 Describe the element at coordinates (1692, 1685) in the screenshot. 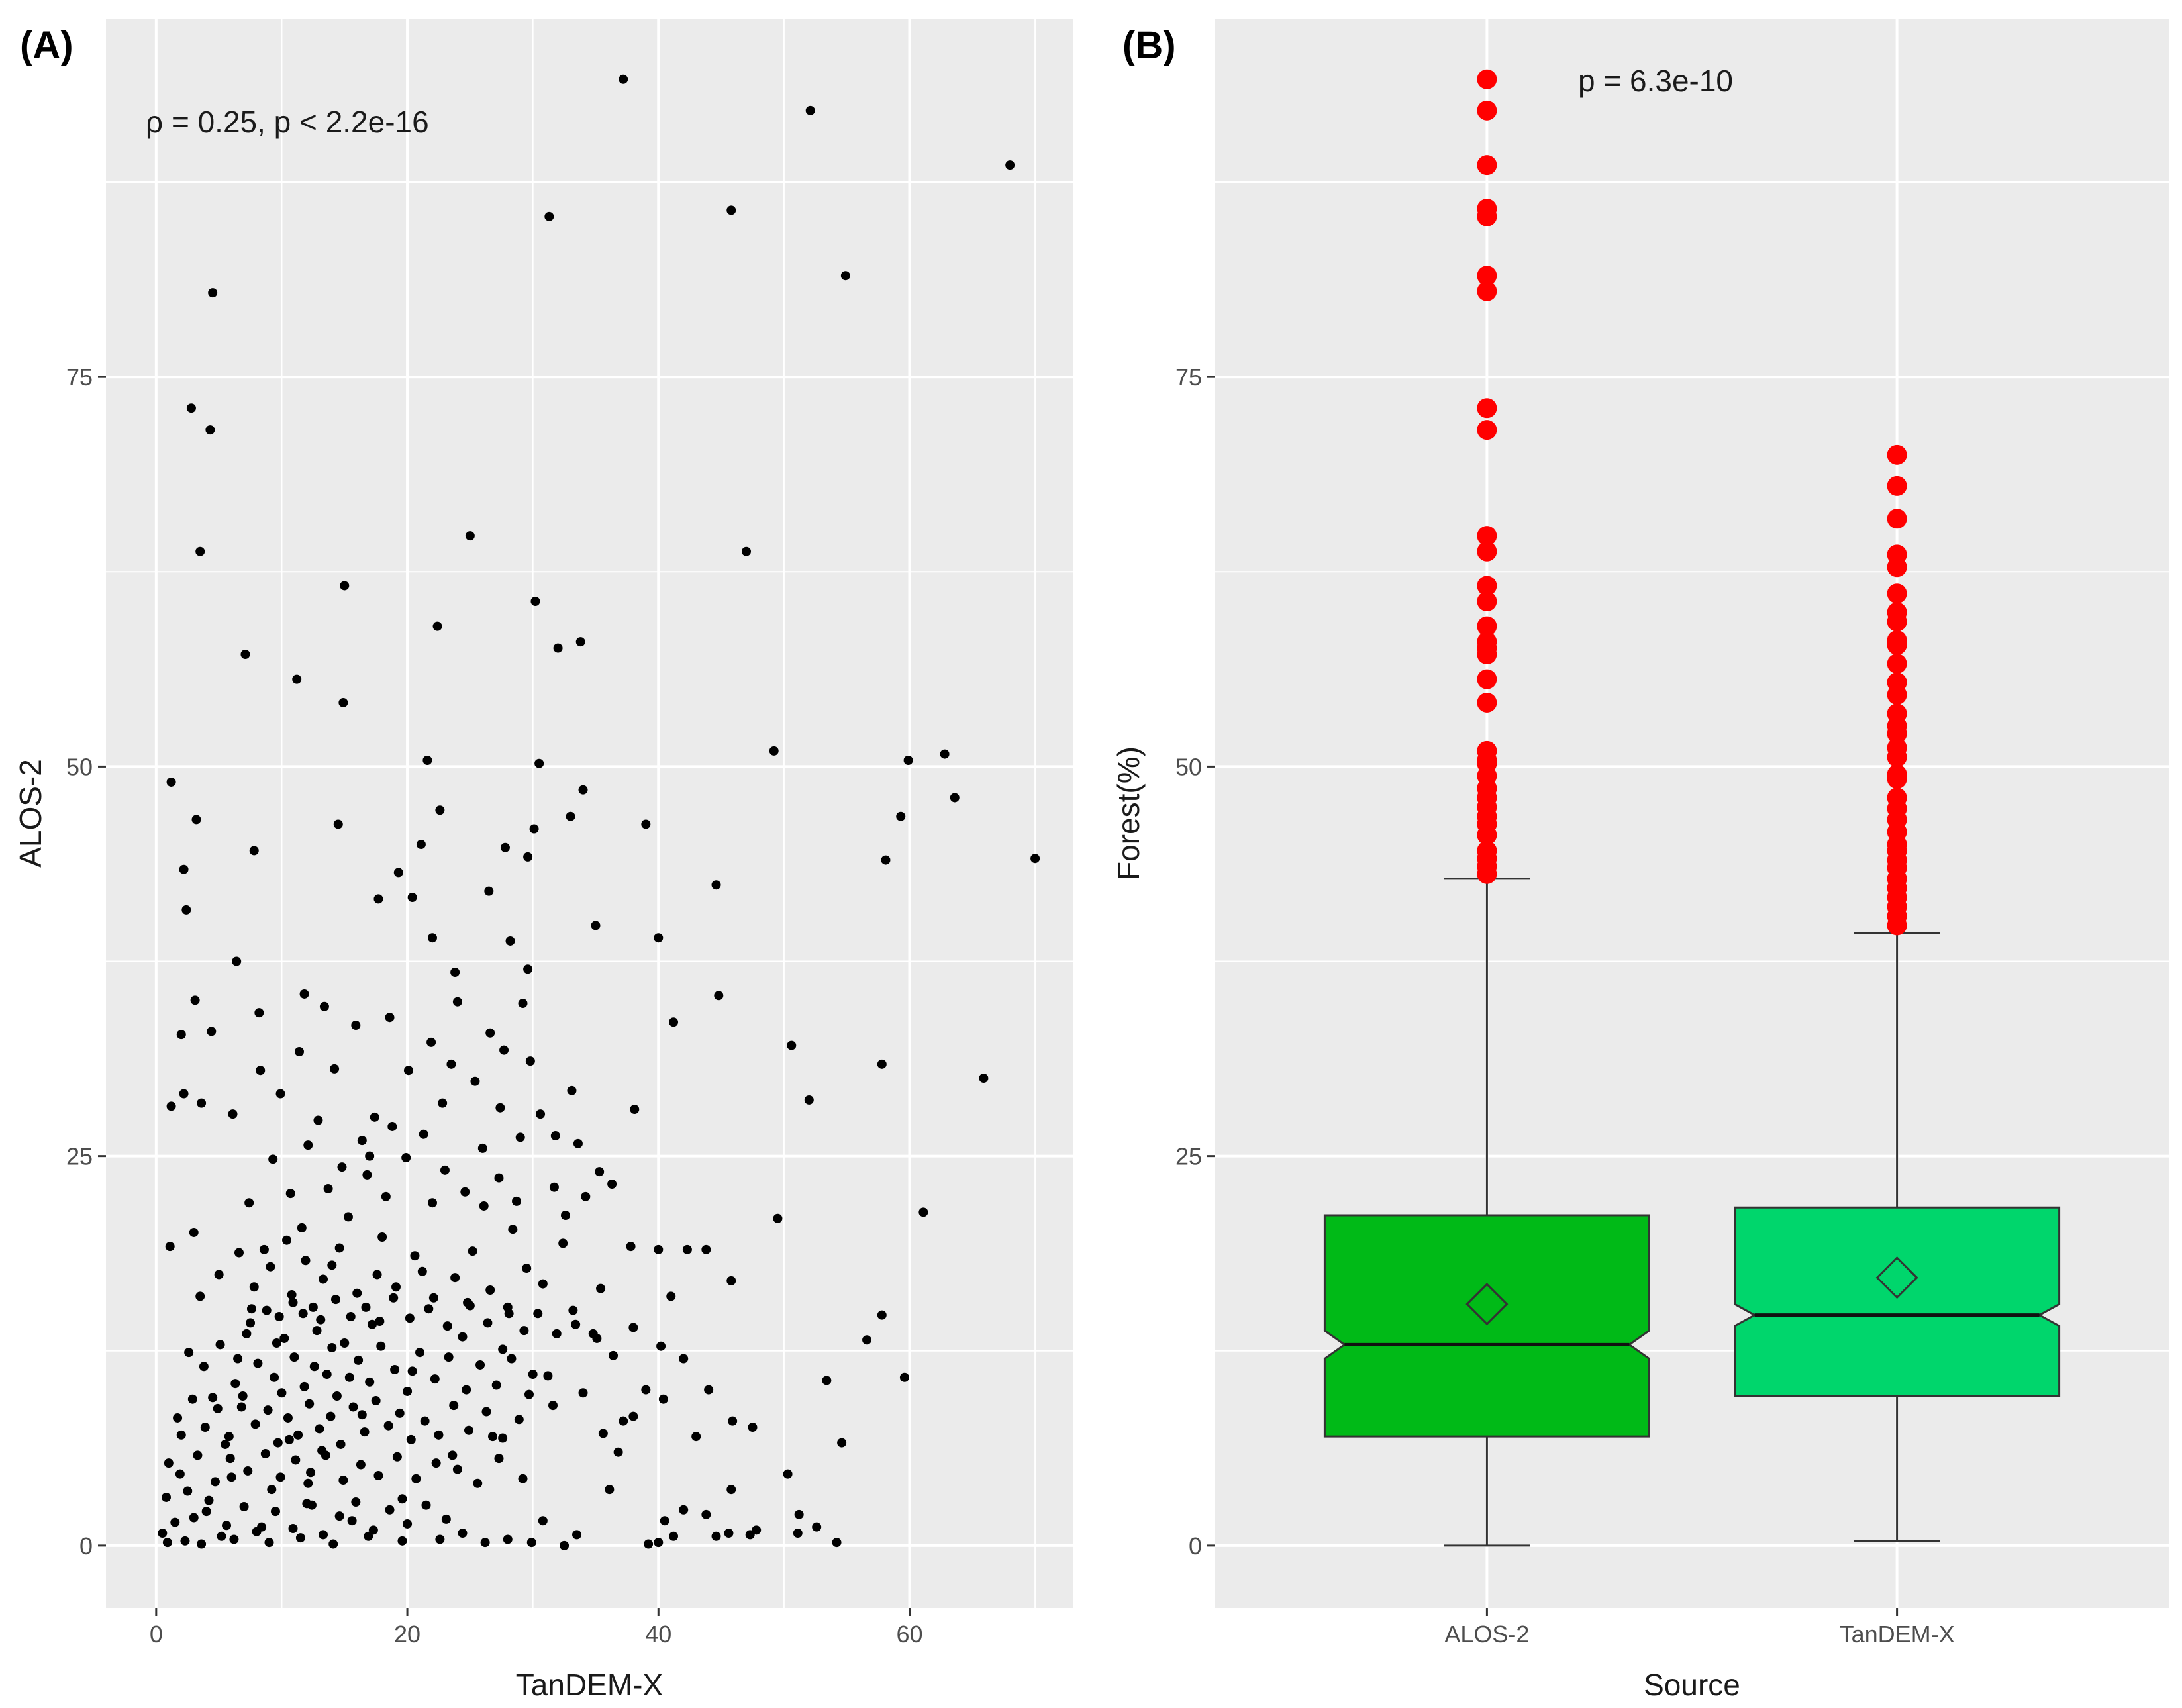

I see `panel-b-x-axis-title: Source` at that location.